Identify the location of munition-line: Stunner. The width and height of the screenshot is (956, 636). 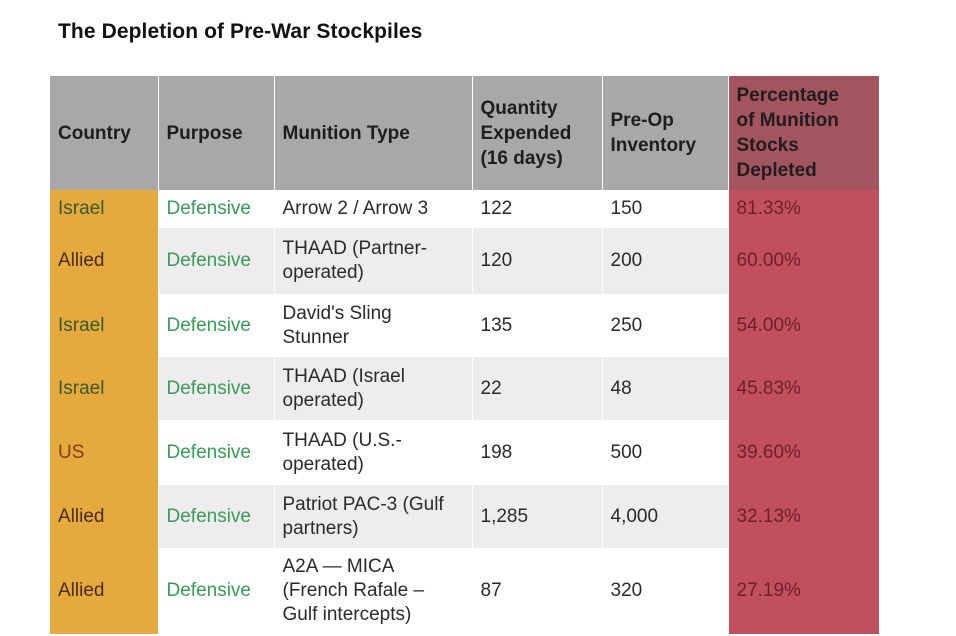
(316, 337).